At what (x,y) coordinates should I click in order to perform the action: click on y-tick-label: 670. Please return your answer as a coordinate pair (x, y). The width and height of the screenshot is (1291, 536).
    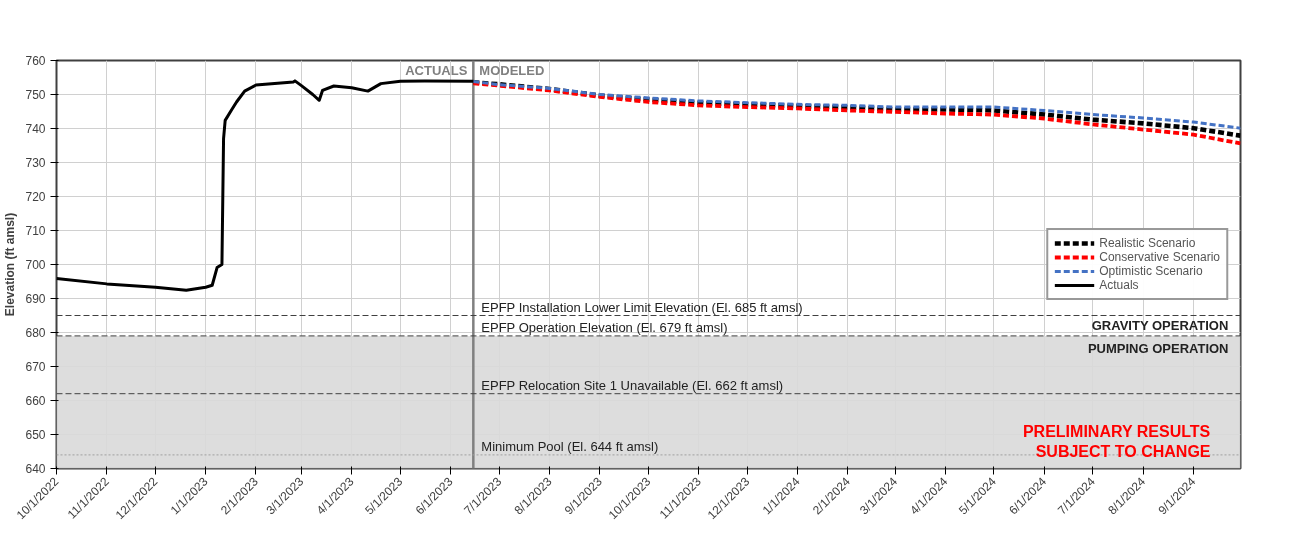
    Looking at the image, I should click on (35, 367).